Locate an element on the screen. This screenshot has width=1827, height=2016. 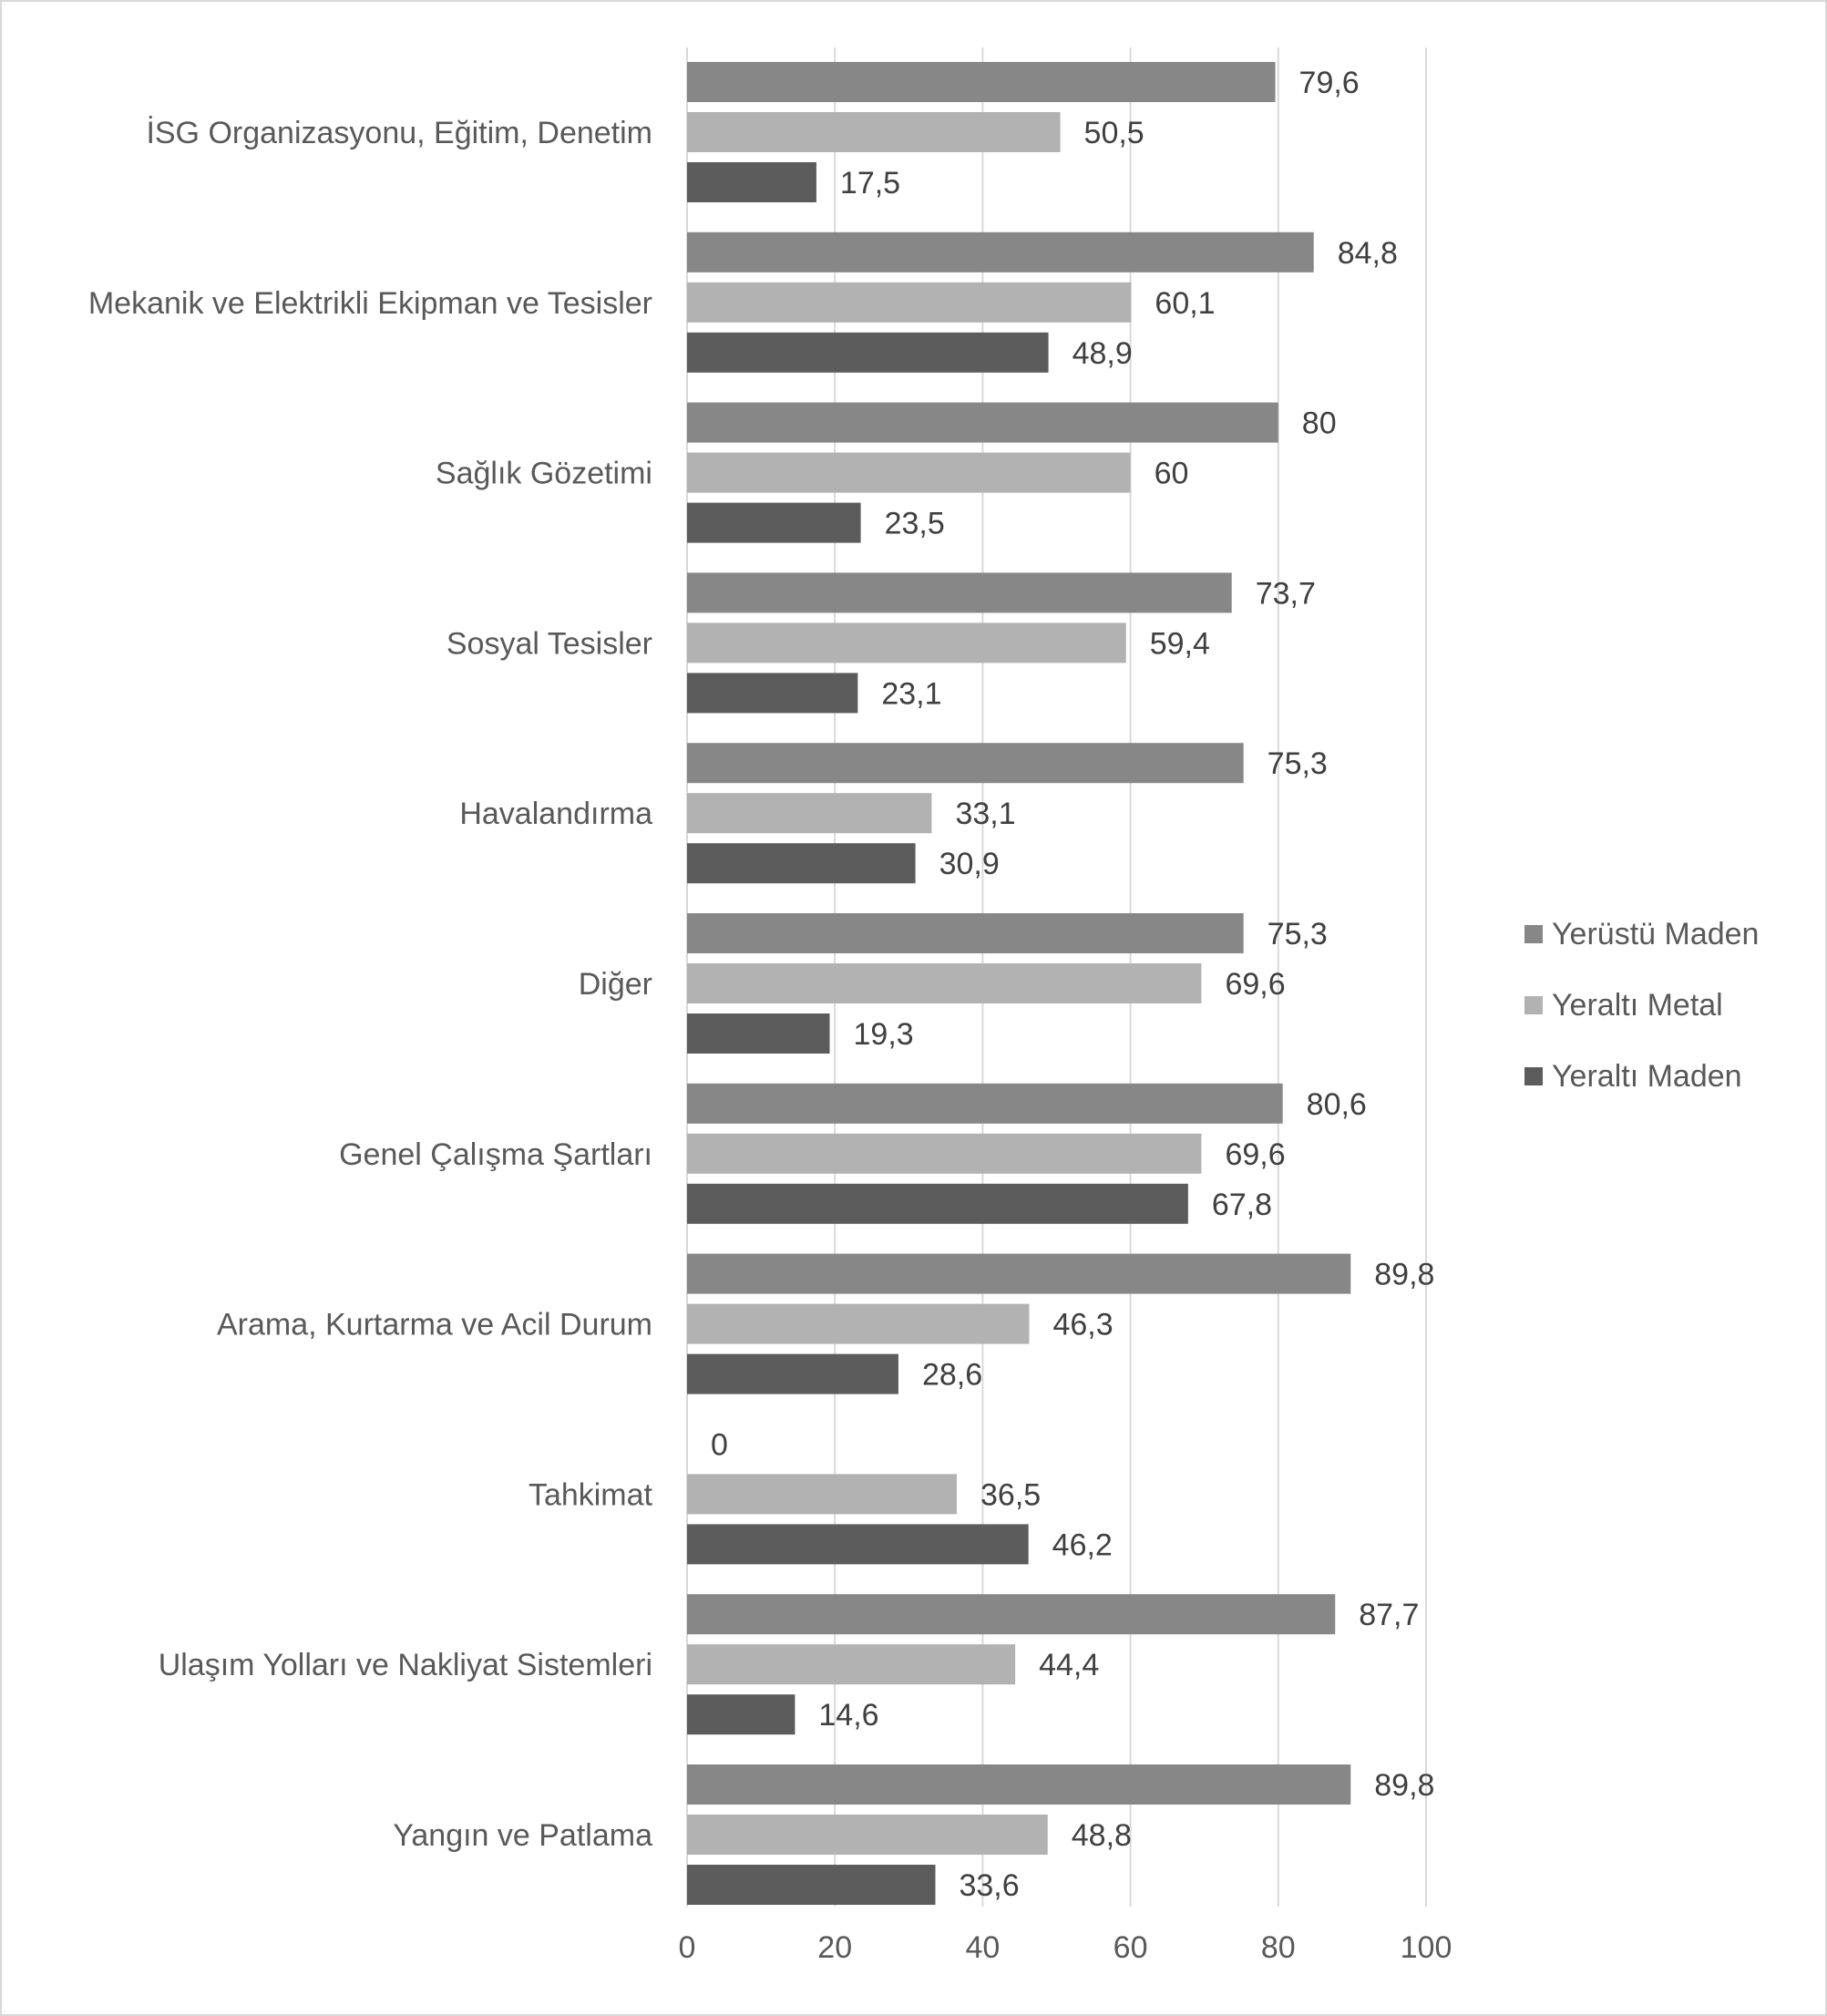
category-label: Ulaşım Yolları ve Nakliyat Sistemleri is located at coordinates (406, 1665).